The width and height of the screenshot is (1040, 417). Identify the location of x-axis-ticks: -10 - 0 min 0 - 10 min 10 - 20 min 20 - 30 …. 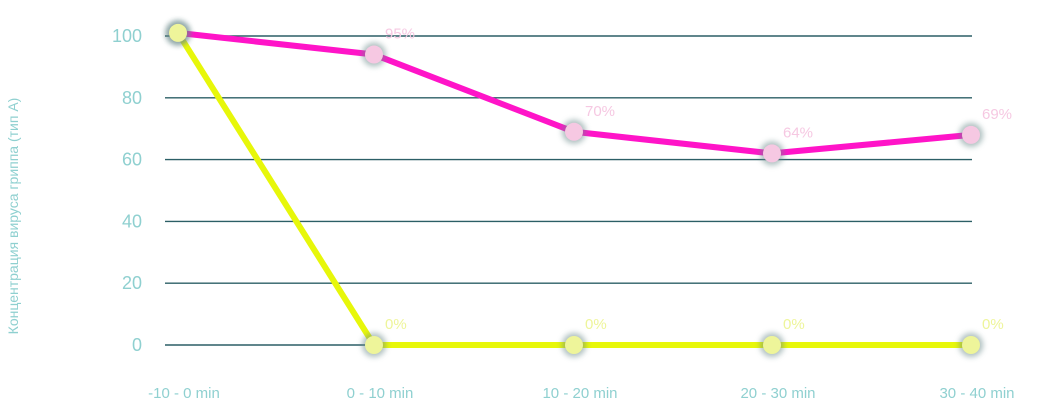
(581, 393).